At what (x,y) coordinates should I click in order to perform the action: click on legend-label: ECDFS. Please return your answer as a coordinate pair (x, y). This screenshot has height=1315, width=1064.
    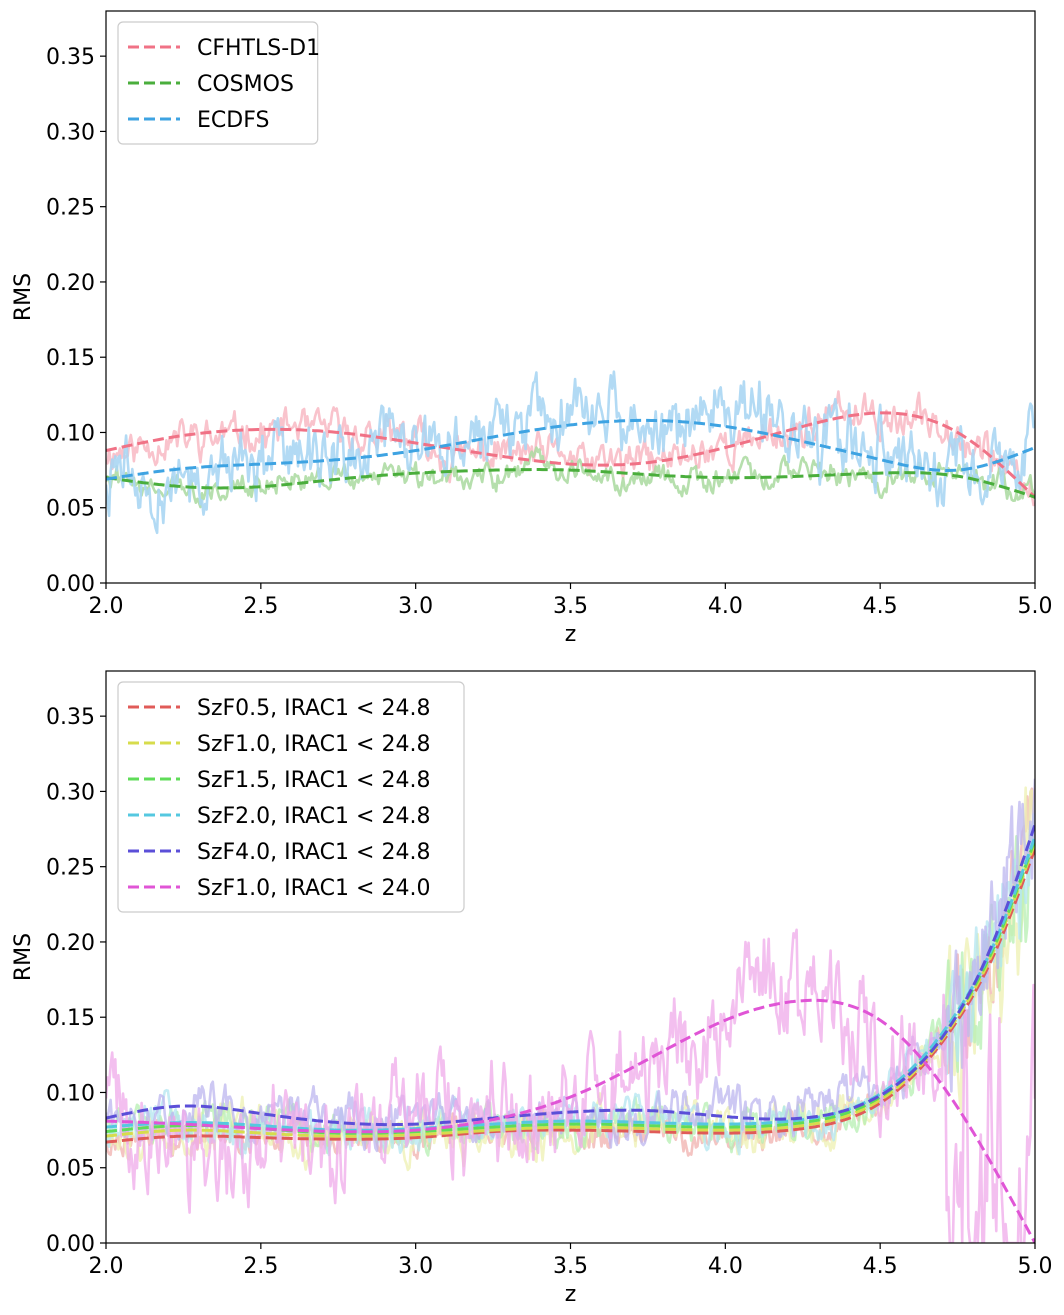
    Looking at the image, I should click on (233, 120).